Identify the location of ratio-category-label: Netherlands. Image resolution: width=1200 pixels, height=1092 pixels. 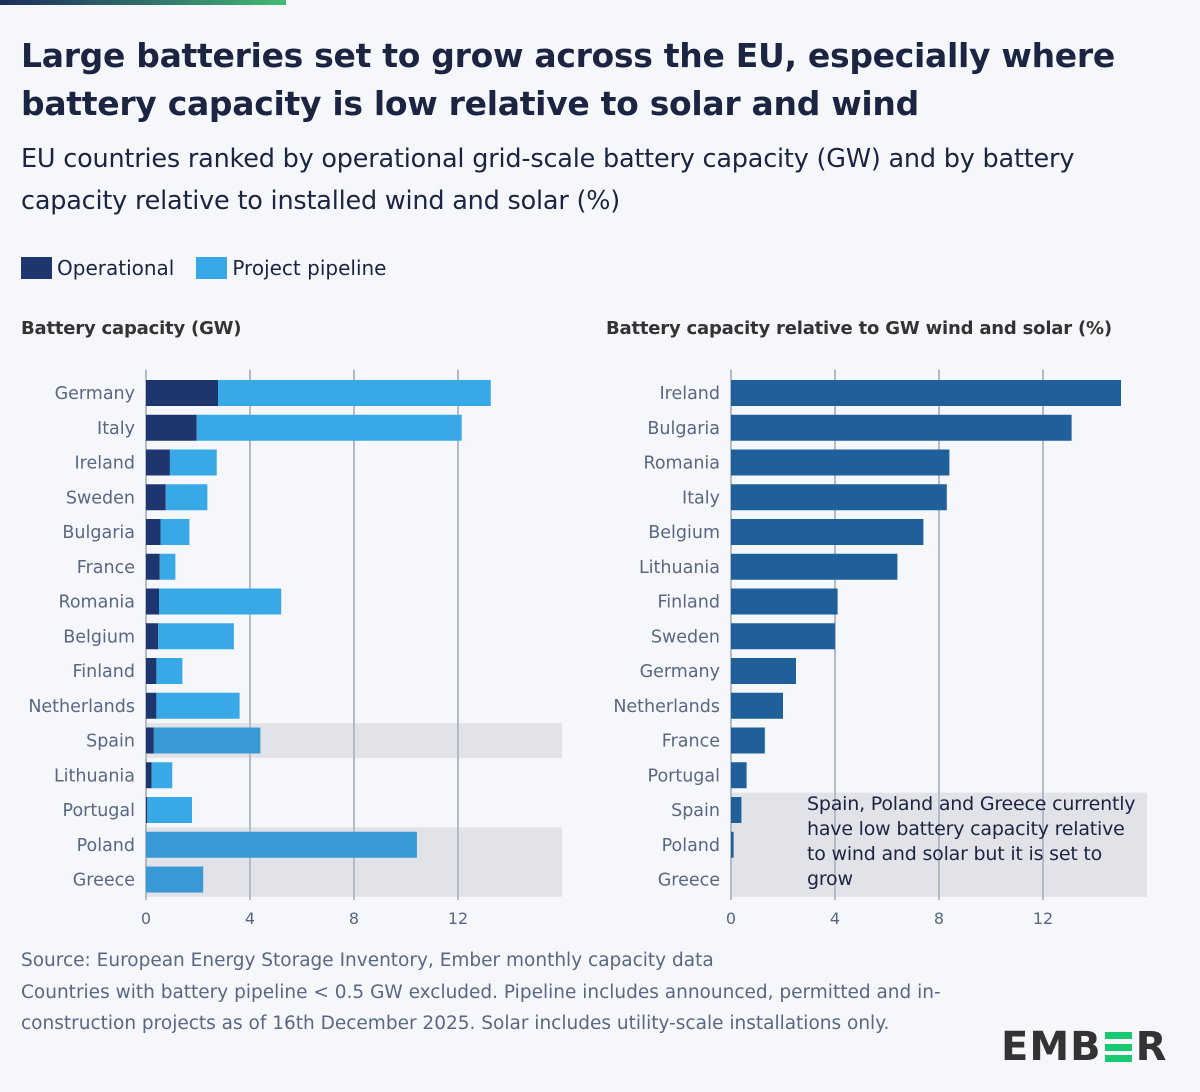
(666, 707).